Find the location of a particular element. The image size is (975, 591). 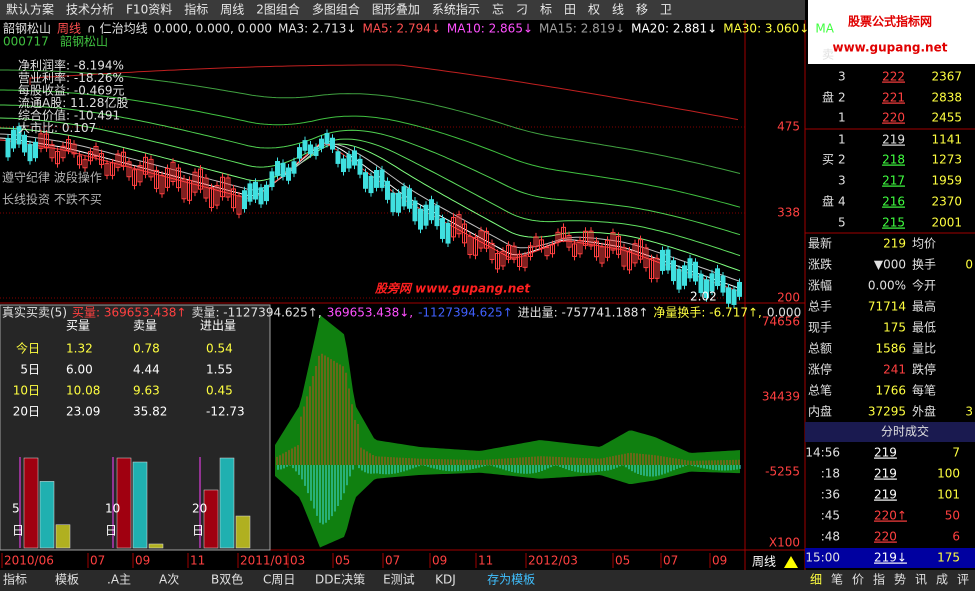

toolbar-button: 技术分析 is located at coordinates (90, 10).